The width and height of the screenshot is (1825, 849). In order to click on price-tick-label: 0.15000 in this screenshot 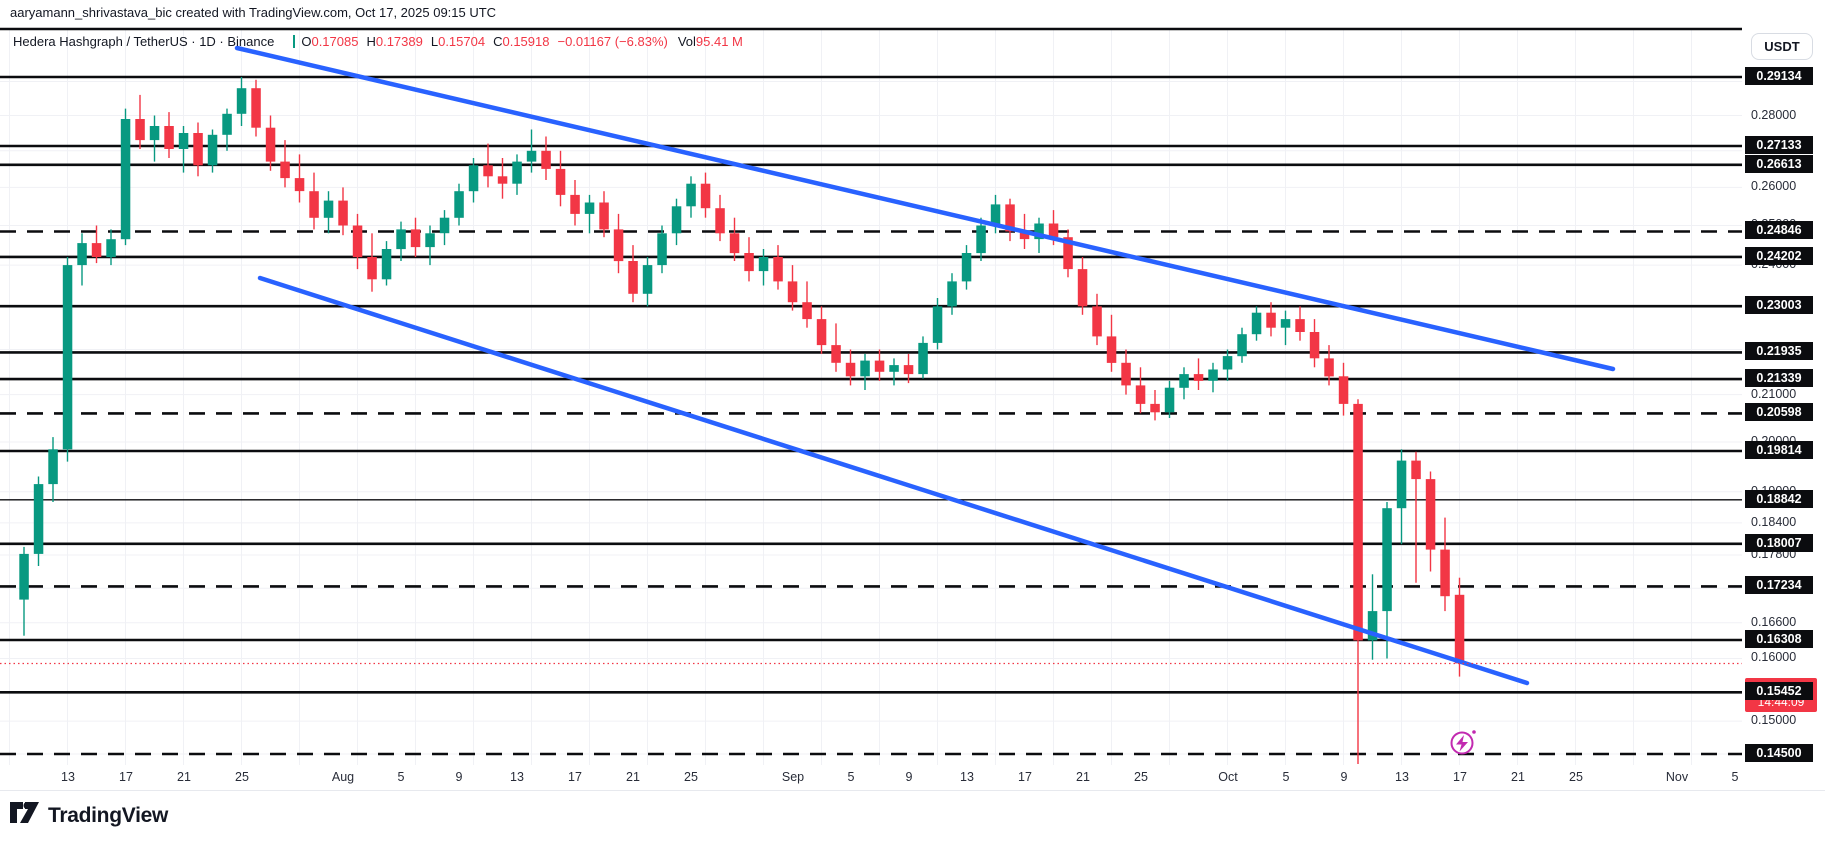, I will do `click(1774, 720)`.